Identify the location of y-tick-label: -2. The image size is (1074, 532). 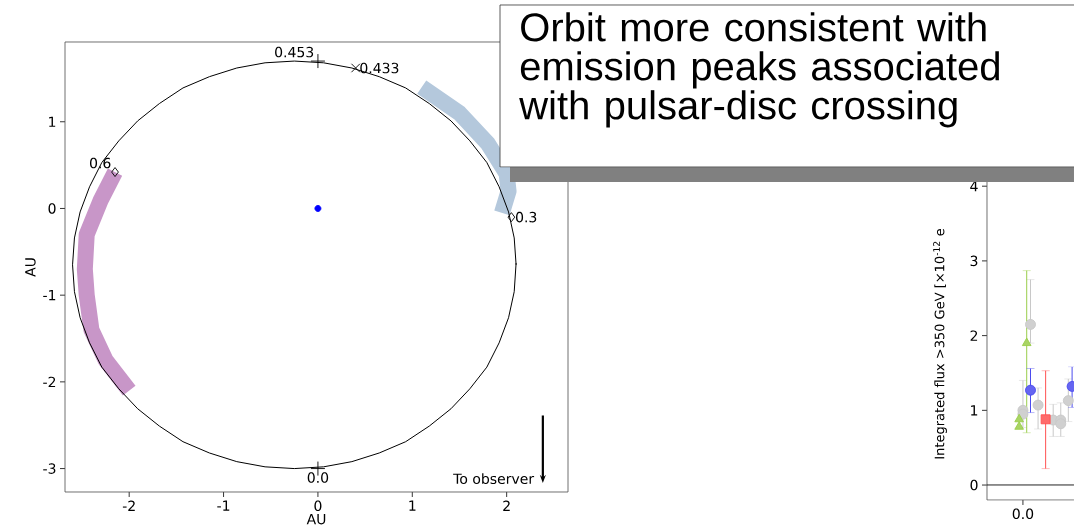
(49, 382).